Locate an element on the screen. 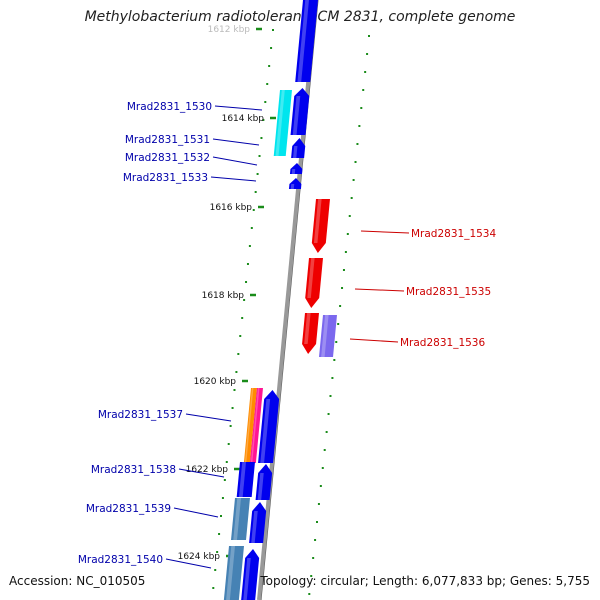 This screenshot has width=600, height=600. gene-label: Mrad2831_1536 is located at coordinates (442, 343).